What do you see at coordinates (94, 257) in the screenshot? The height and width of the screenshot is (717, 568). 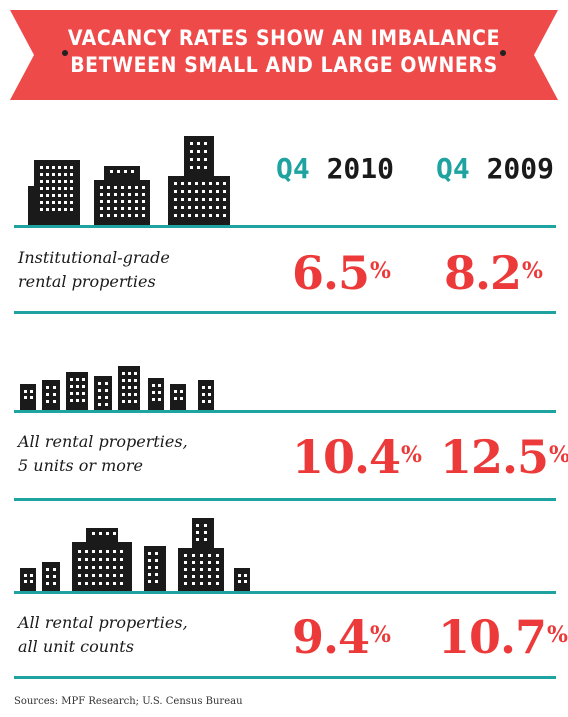 I see `row-label-line: Institutional-grade` at bounding box center [94, 257].